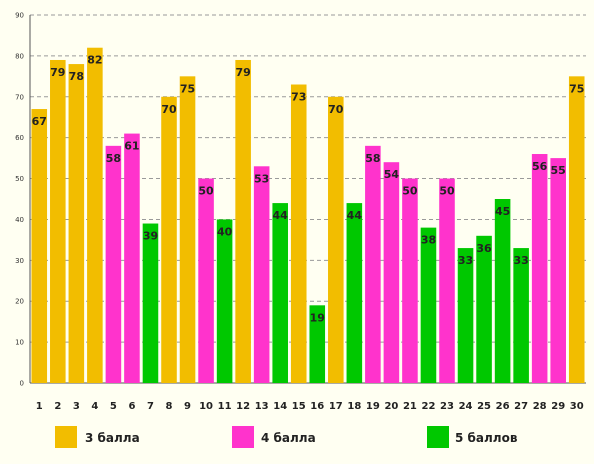  Describe the element at coordinates (39, 406) in the screenshot. I see `x-tick-label-1: 1` at that location.